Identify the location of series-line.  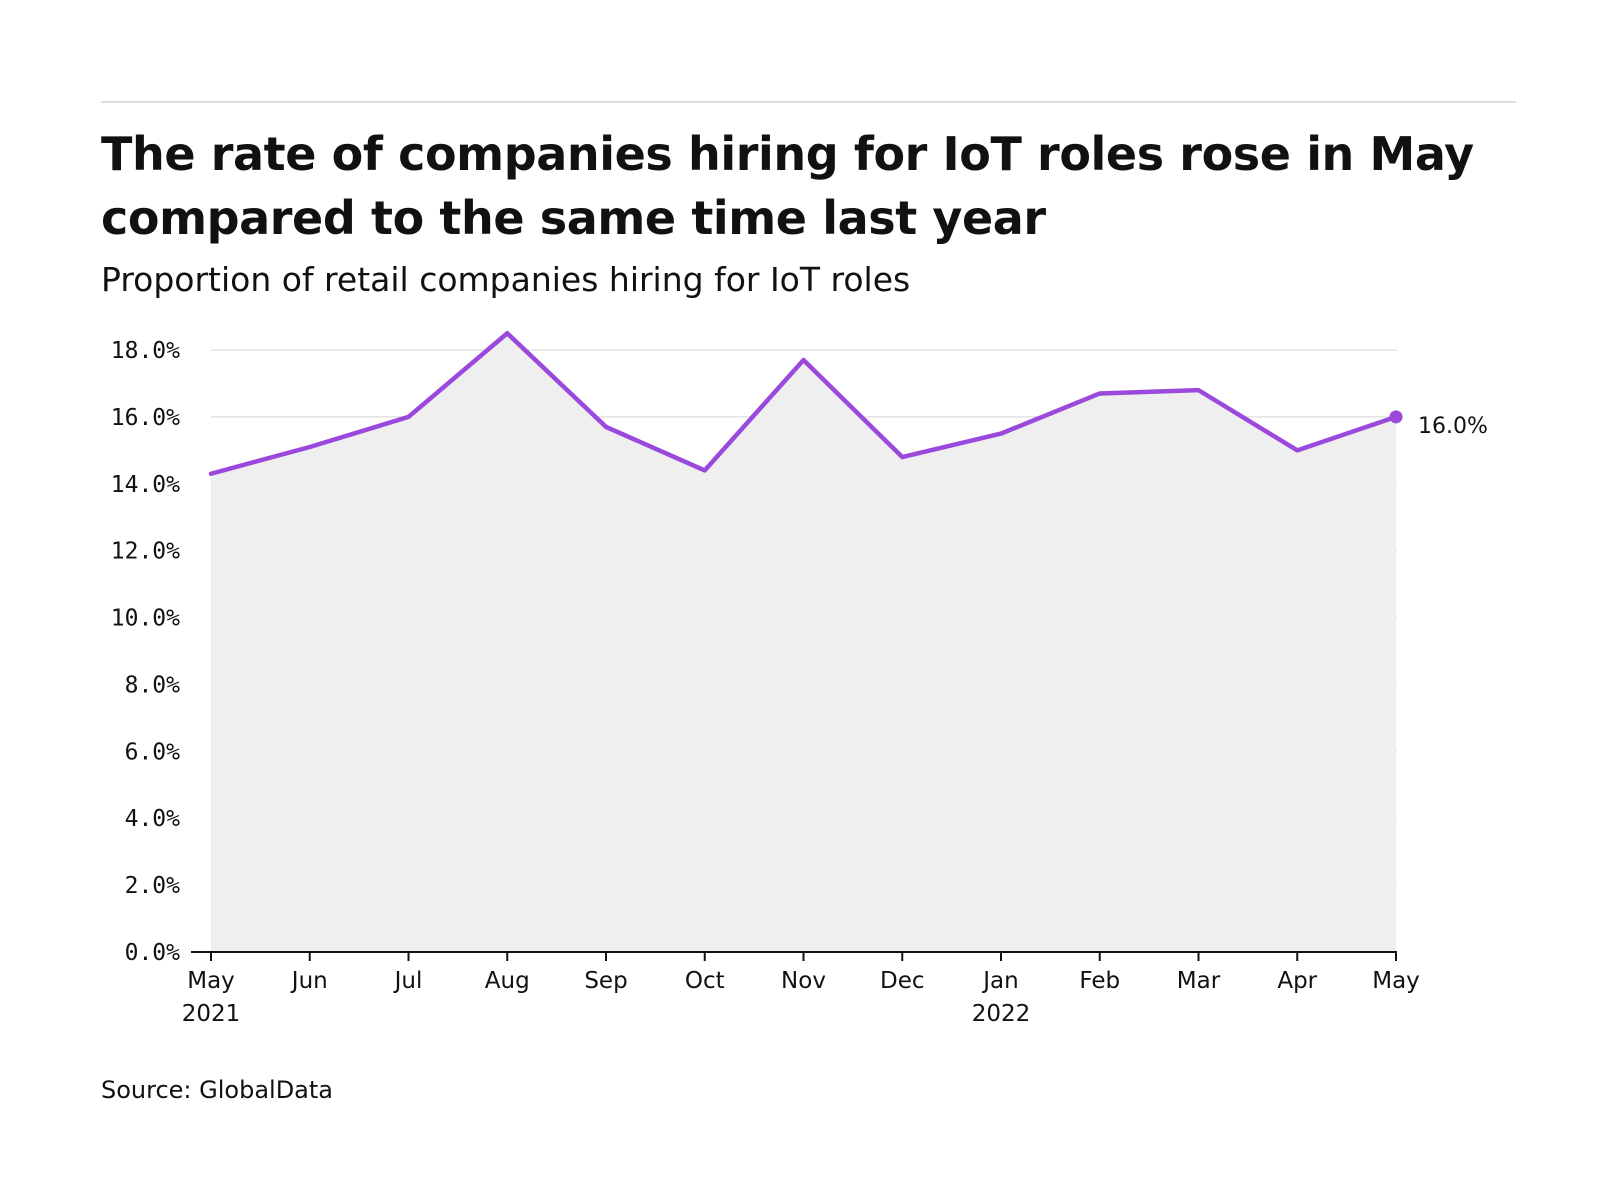
(803, 403).